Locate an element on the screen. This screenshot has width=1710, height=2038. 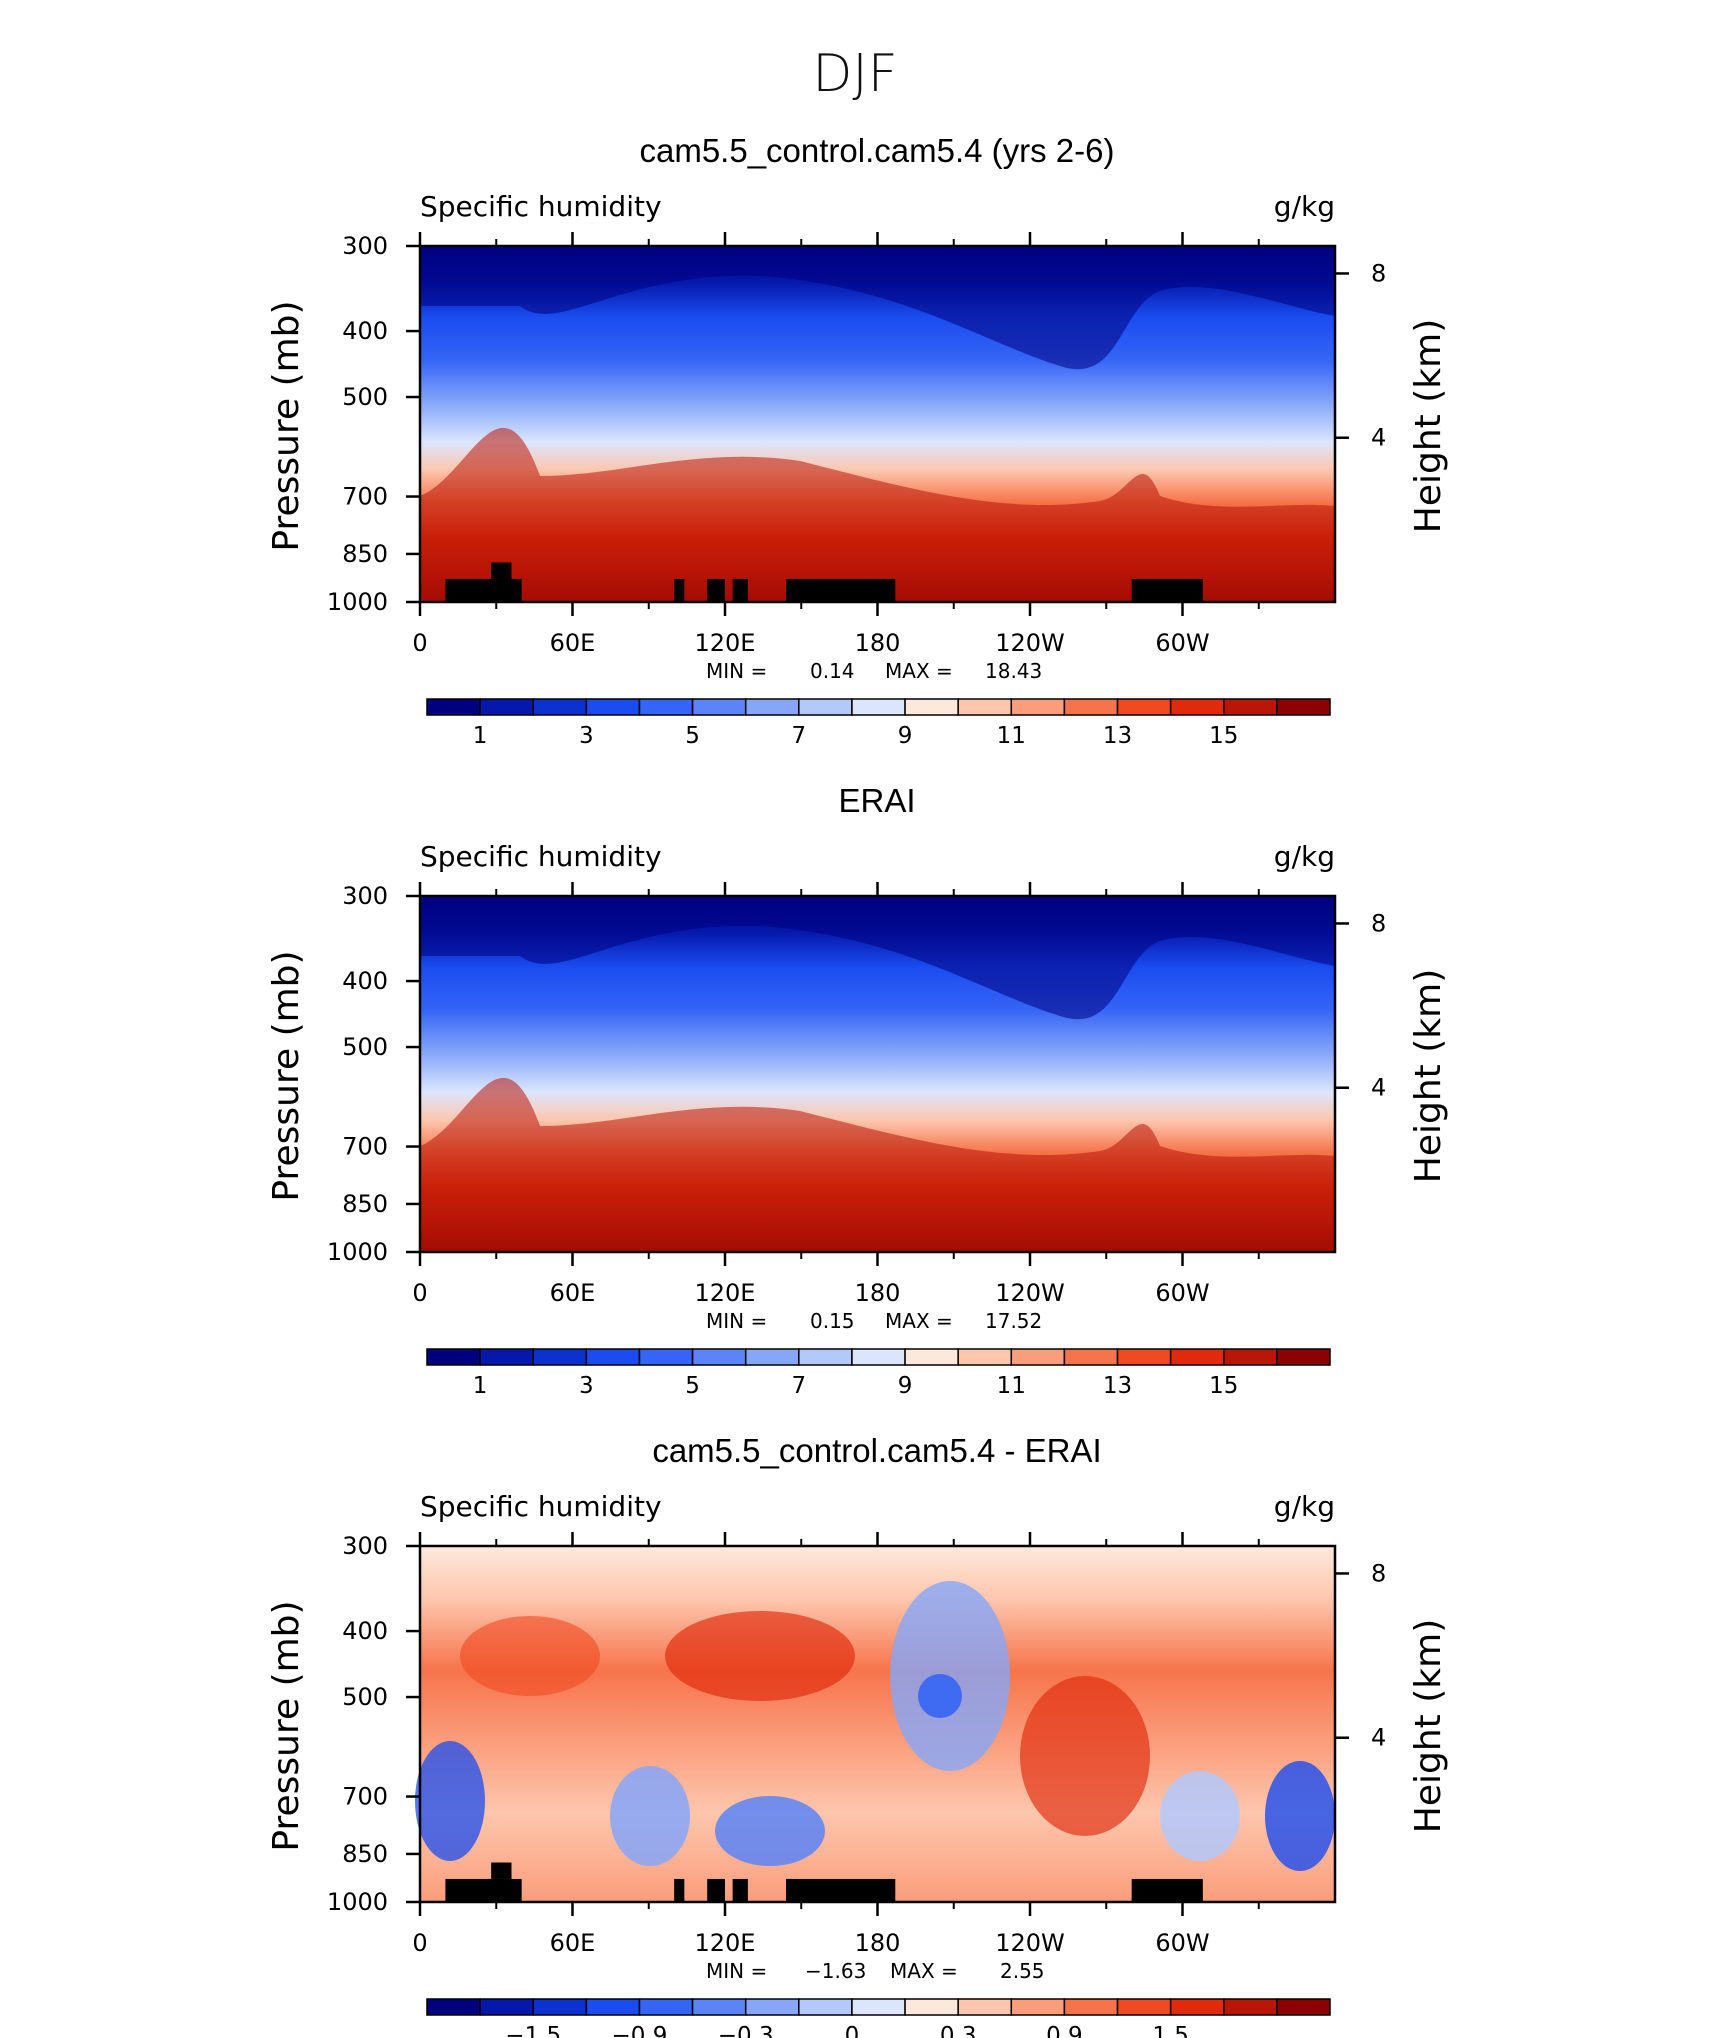
colorbar-label: −0.9 is located at coordinates (640, 2030).